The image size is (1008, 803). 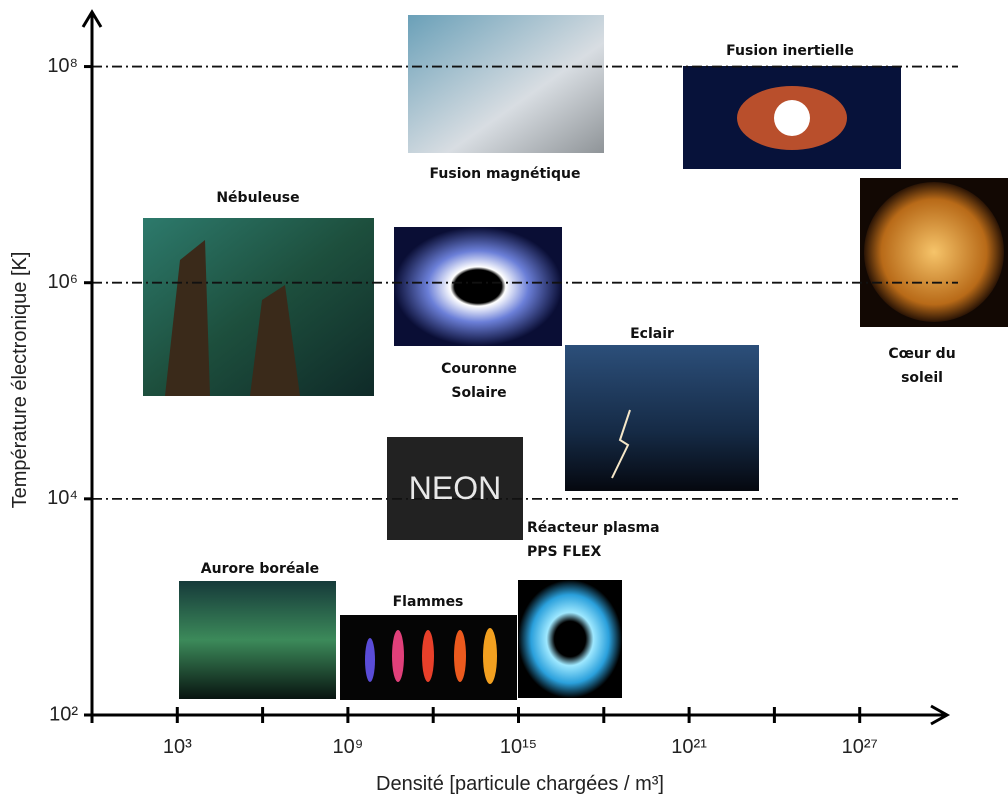 What do you see at coordinates (63, 714) in the screenshot?
I see `y-tick-label: 10²` at bounding box center [63, 714].